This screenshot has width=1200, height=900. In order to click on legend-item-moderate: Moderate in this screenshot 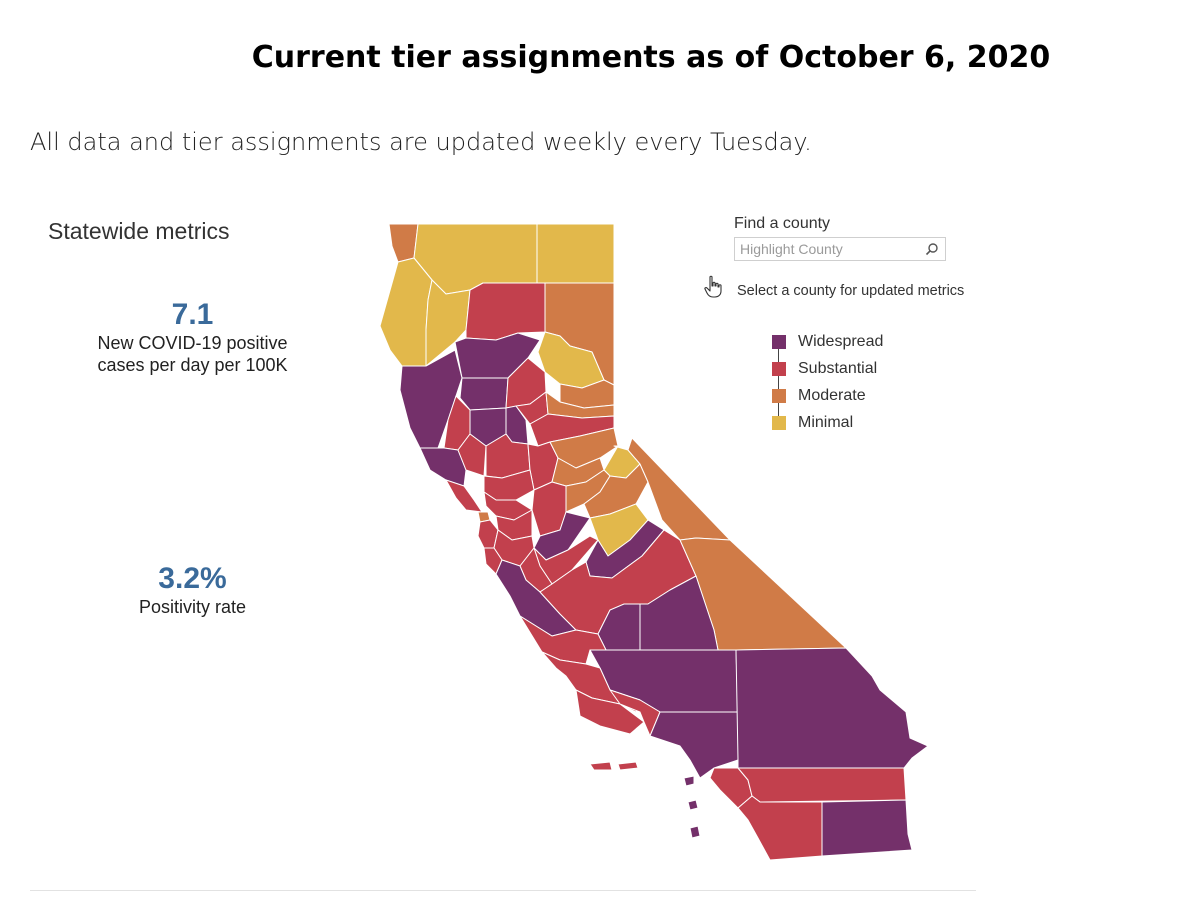, I will do `click(826, 395)`.